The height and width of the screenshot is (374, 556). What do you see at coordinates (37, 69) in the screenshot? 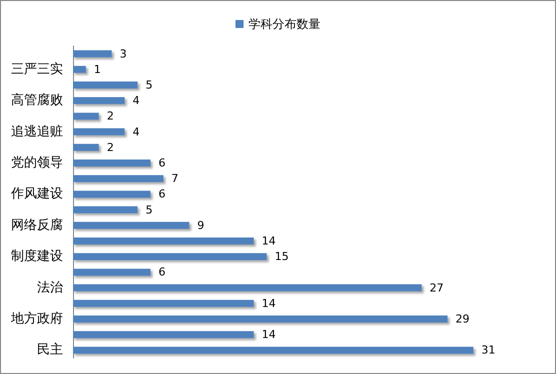
I see `y-tick-label: 三严三实` at bounding box center [37, 69].